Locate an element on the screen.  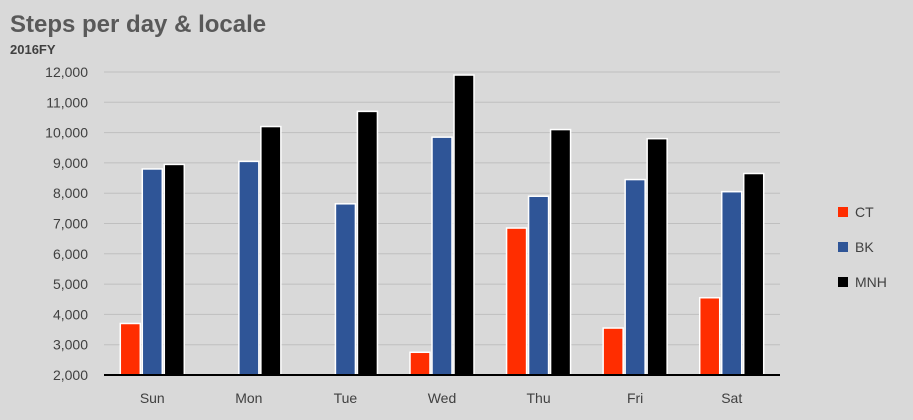
x-tick-label: Tue is located at coordinates (346, 398).